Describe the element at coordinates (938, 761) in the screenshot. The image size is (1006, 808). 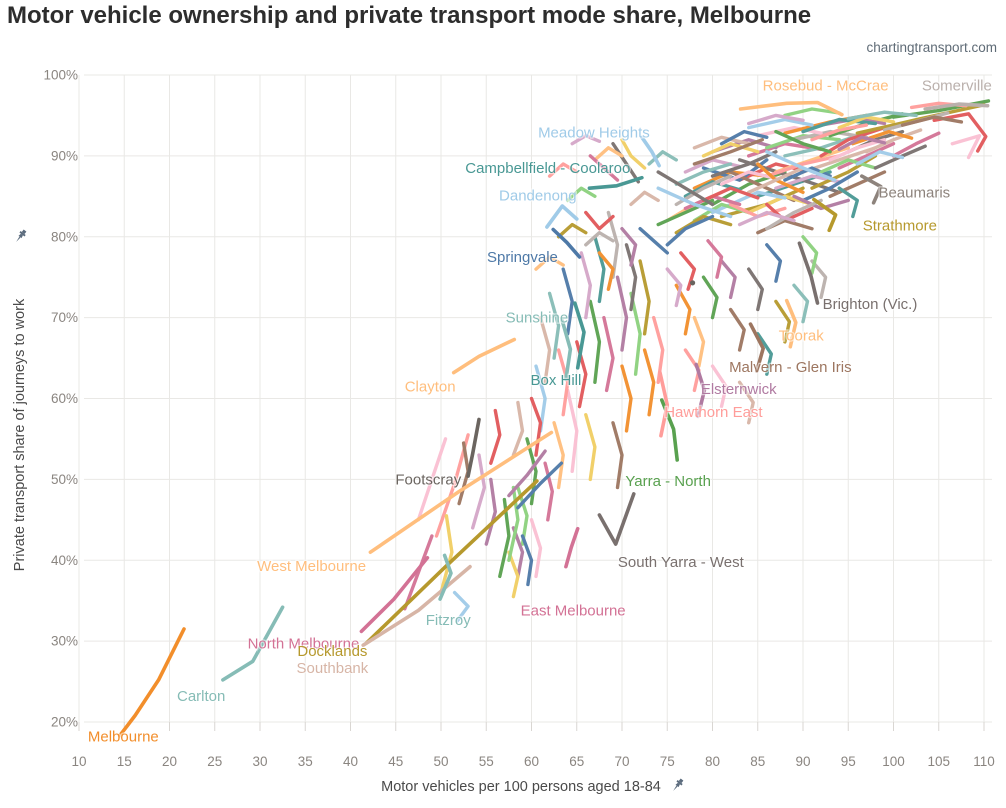
I see `x-tick-label: 105` at that location.